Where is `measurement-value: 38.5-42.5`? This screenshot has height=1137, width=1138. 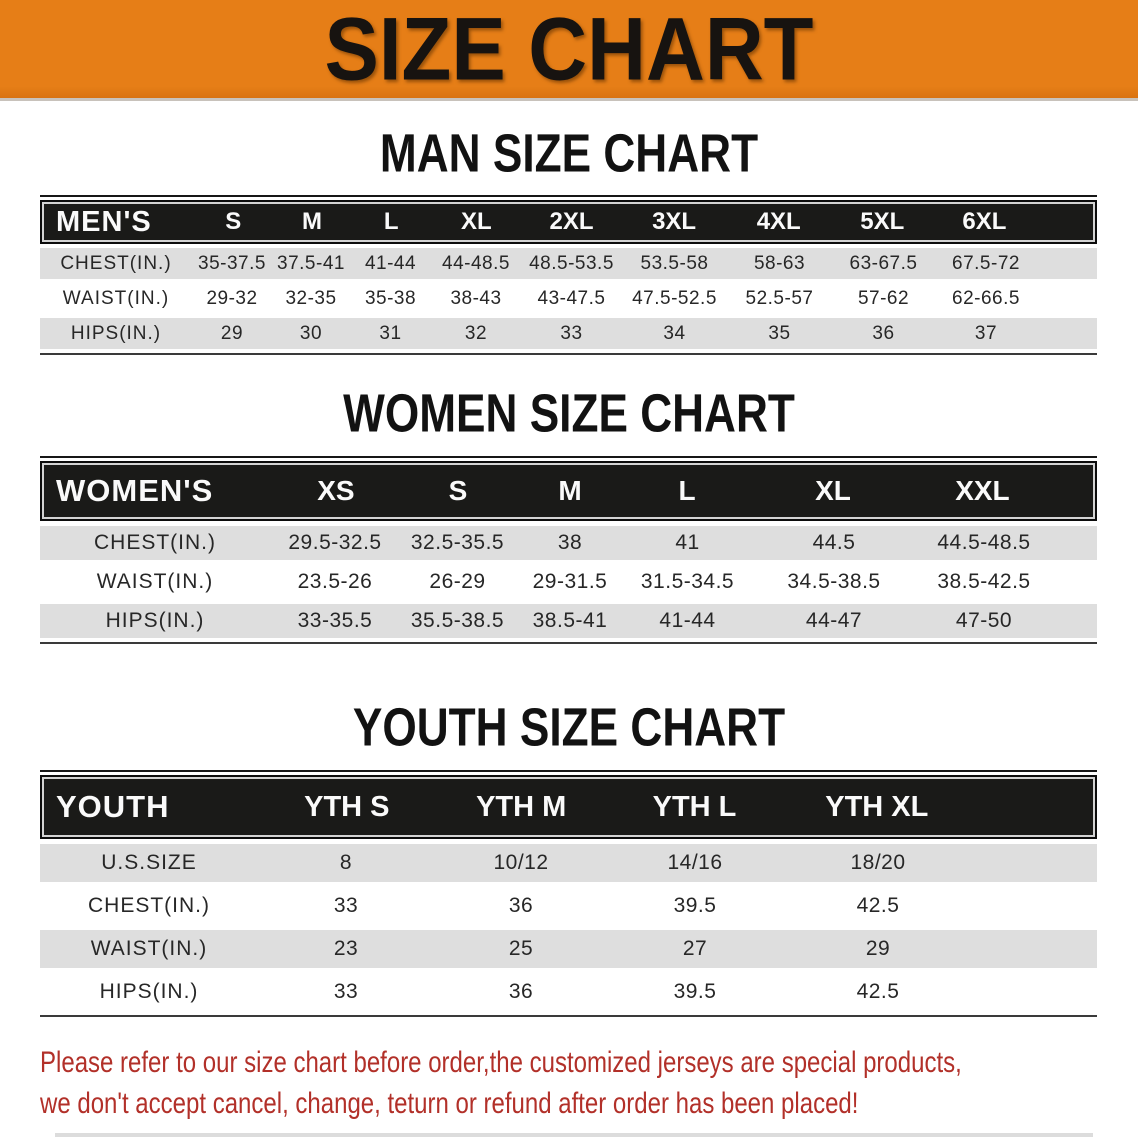 measurement-value: 38.5-42.5 is located at coordinates (984, 581).